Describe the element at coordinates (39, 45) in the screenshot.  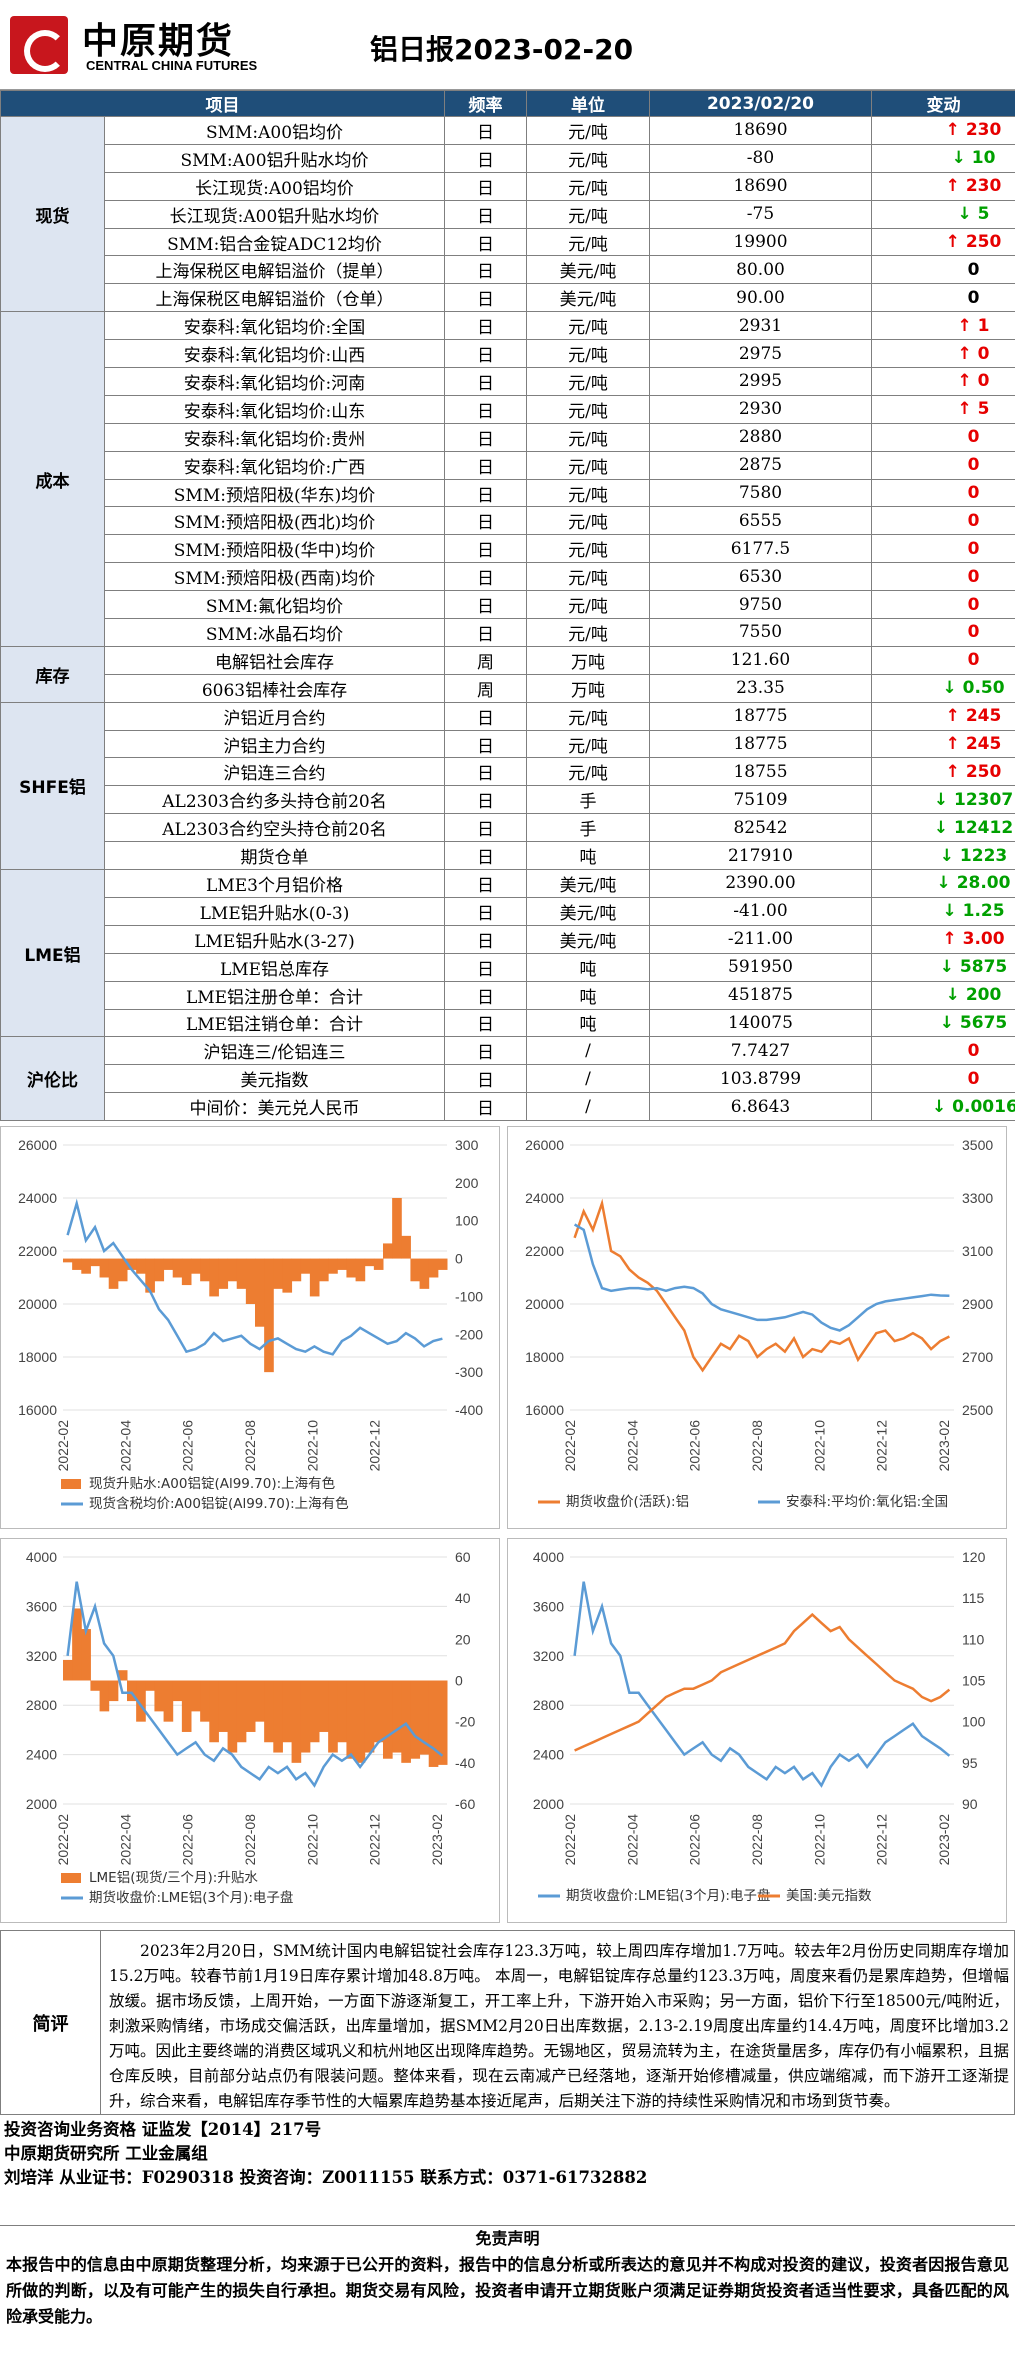
I see `company-logo-icon` at that location.